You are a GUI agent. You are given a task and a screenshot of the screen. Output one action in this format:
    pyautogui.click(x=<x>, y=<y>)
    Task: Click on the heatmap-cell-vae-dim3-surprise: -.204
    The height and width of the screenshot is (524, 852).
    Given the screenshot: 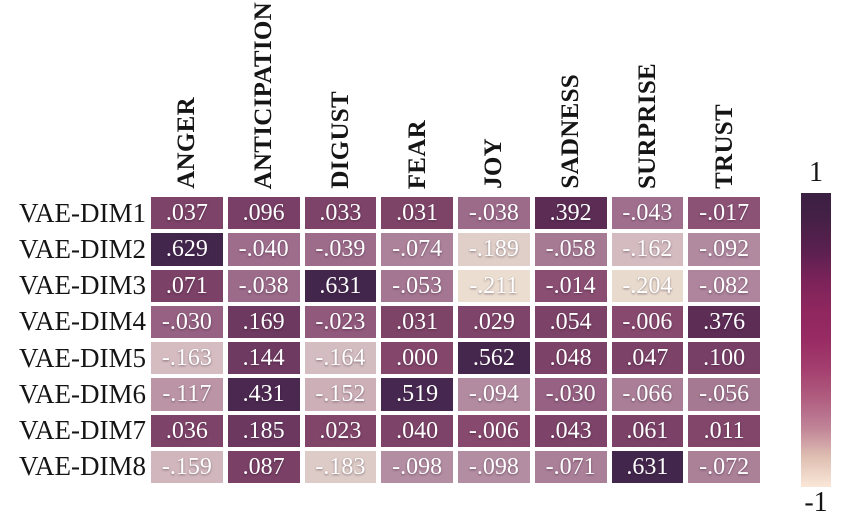 What is the action you would take?
    pyautogui.click(x=647, y=285)
    